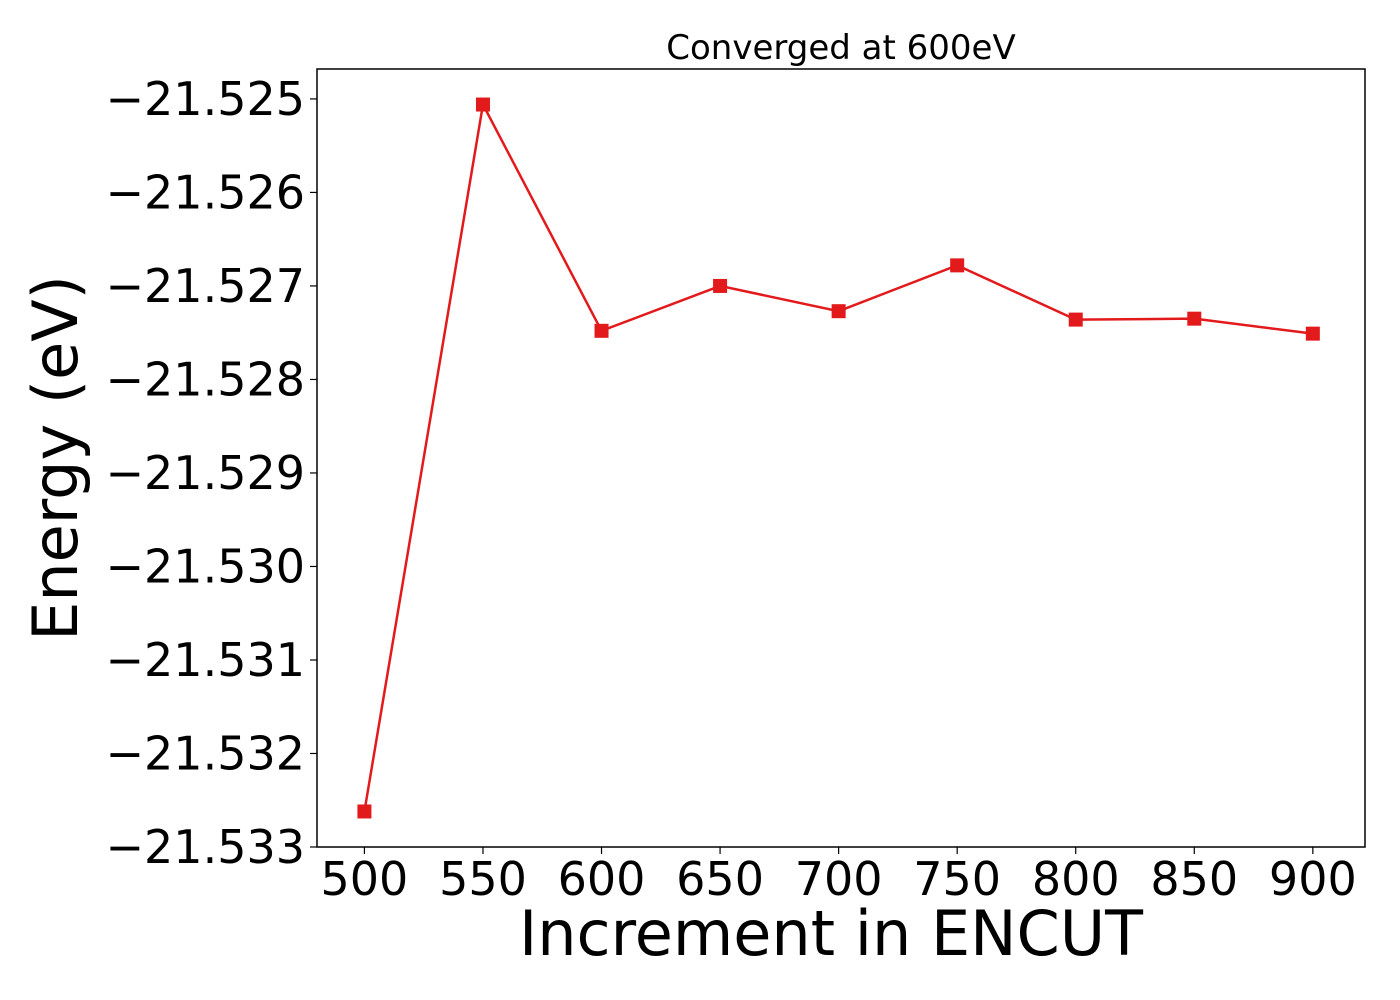 The image size is (1400, 1000). What do you see at coordinates (55, 458) in the screenshot?
I see `y-axis-title: Energy (eV)` at bounding box center [55, 458].